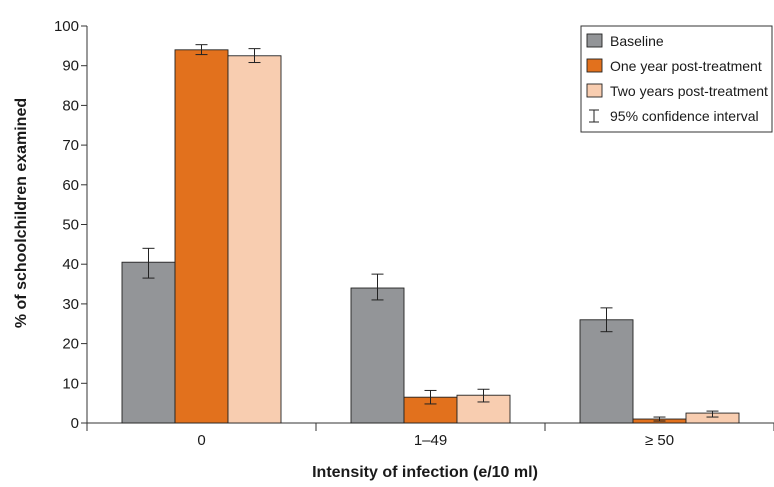  I want to click on y-tick-label: 70, so click(70, 145).